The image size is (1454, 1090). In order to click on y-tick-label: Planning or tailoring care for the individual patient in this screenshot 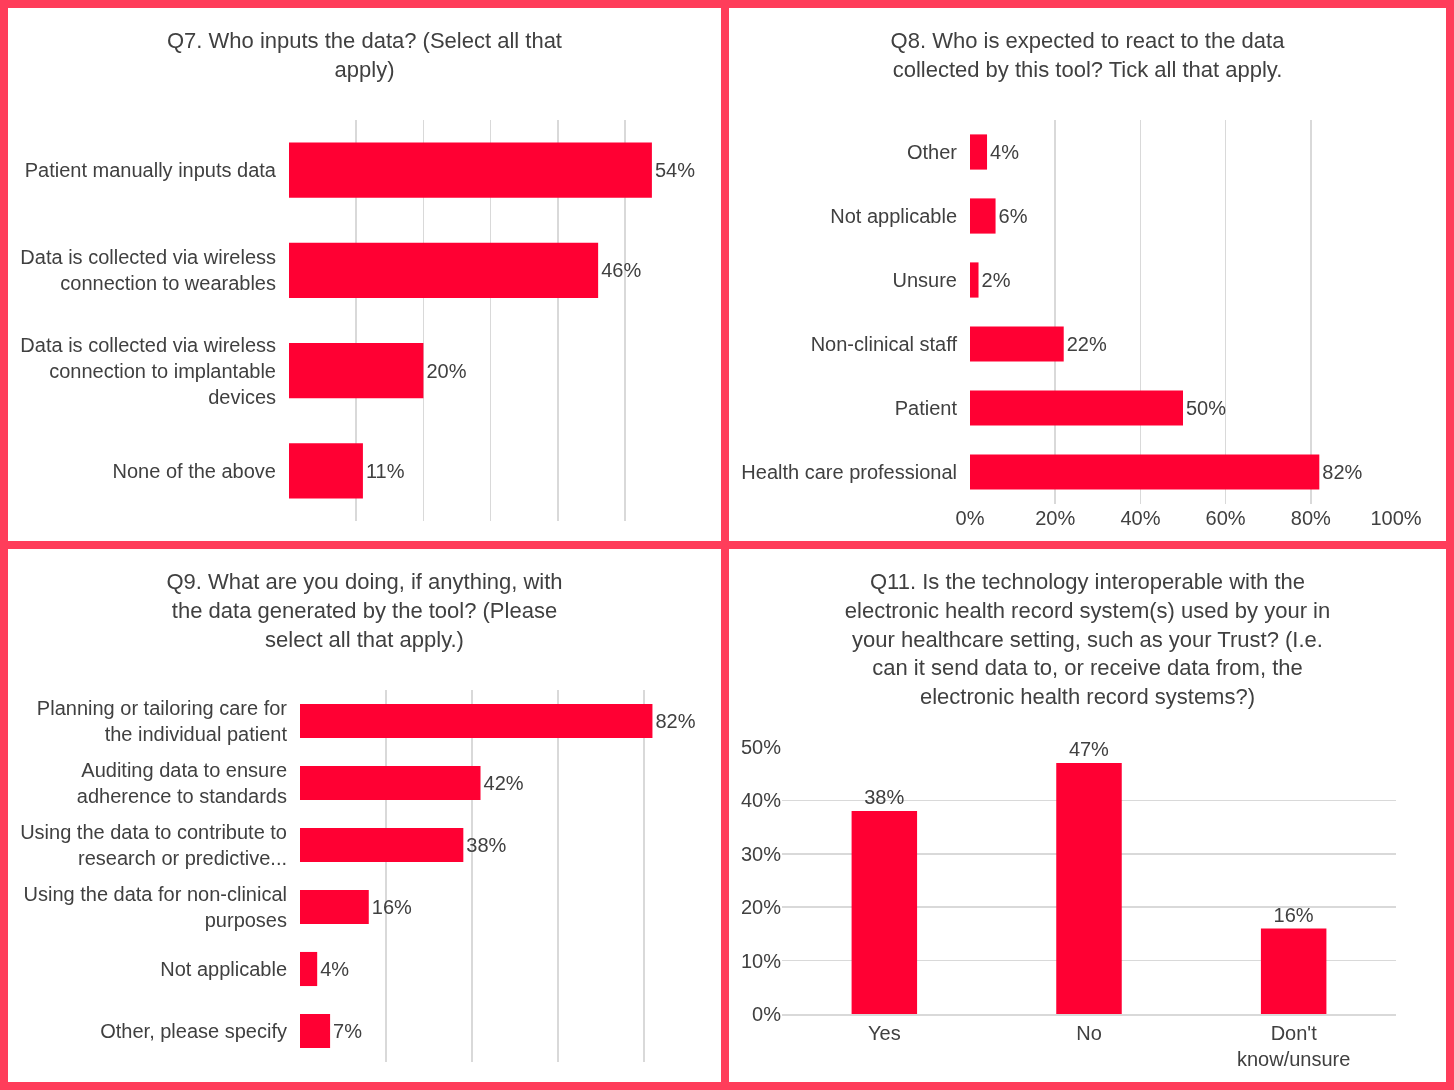, I will do `click(162, 721)`.